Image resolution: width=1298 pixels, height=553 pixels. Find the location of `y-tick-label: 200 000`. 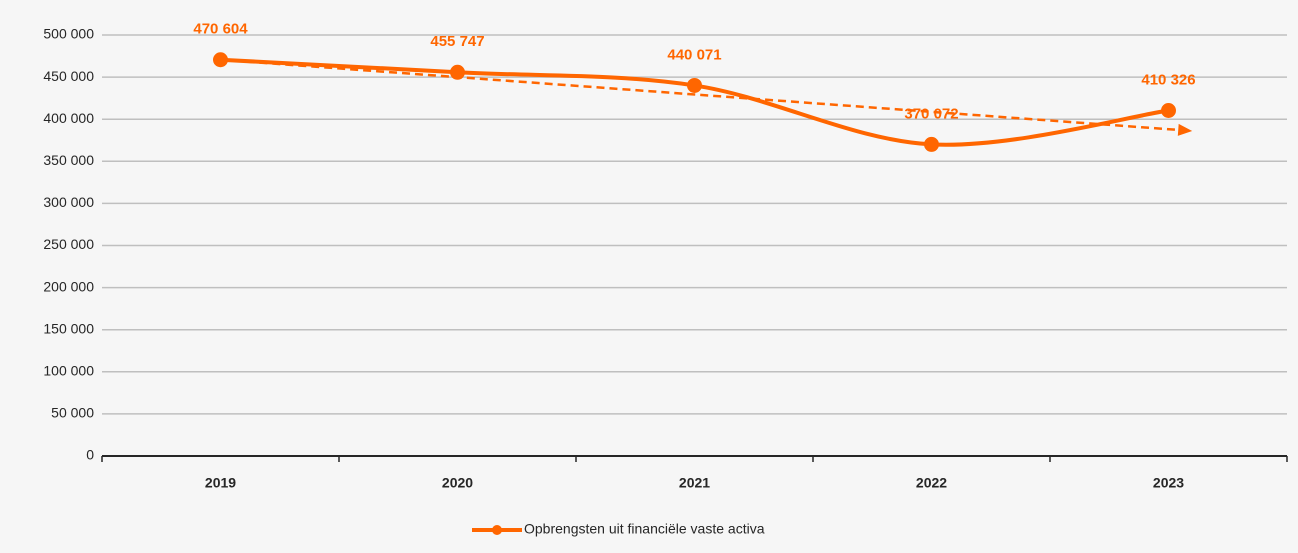

y-tick-label: 200 000 is located at coordinates (68, 286).